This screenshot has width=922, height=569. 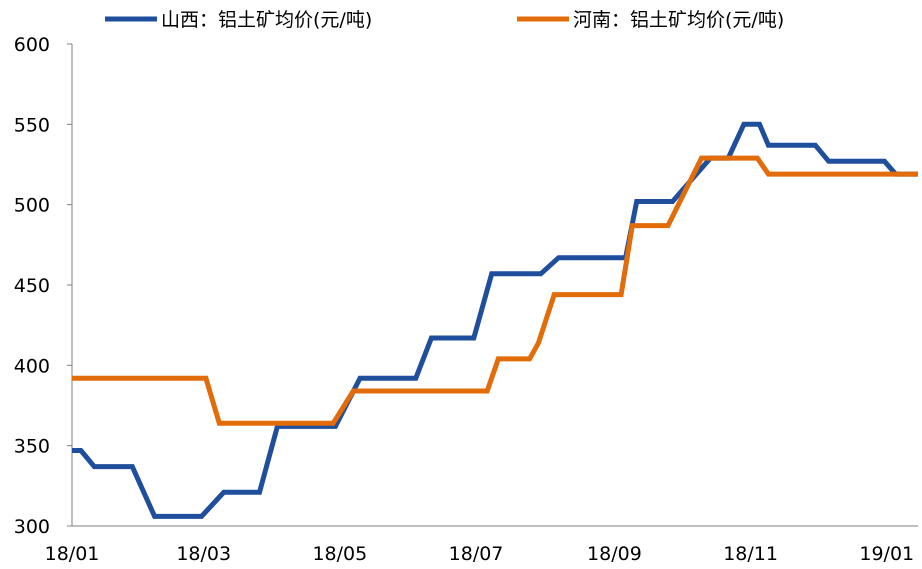 What do you see at coordinates (32, 527) in the screenshot?
I see `y-tick-label: 300` at bounding box center [32, 527].